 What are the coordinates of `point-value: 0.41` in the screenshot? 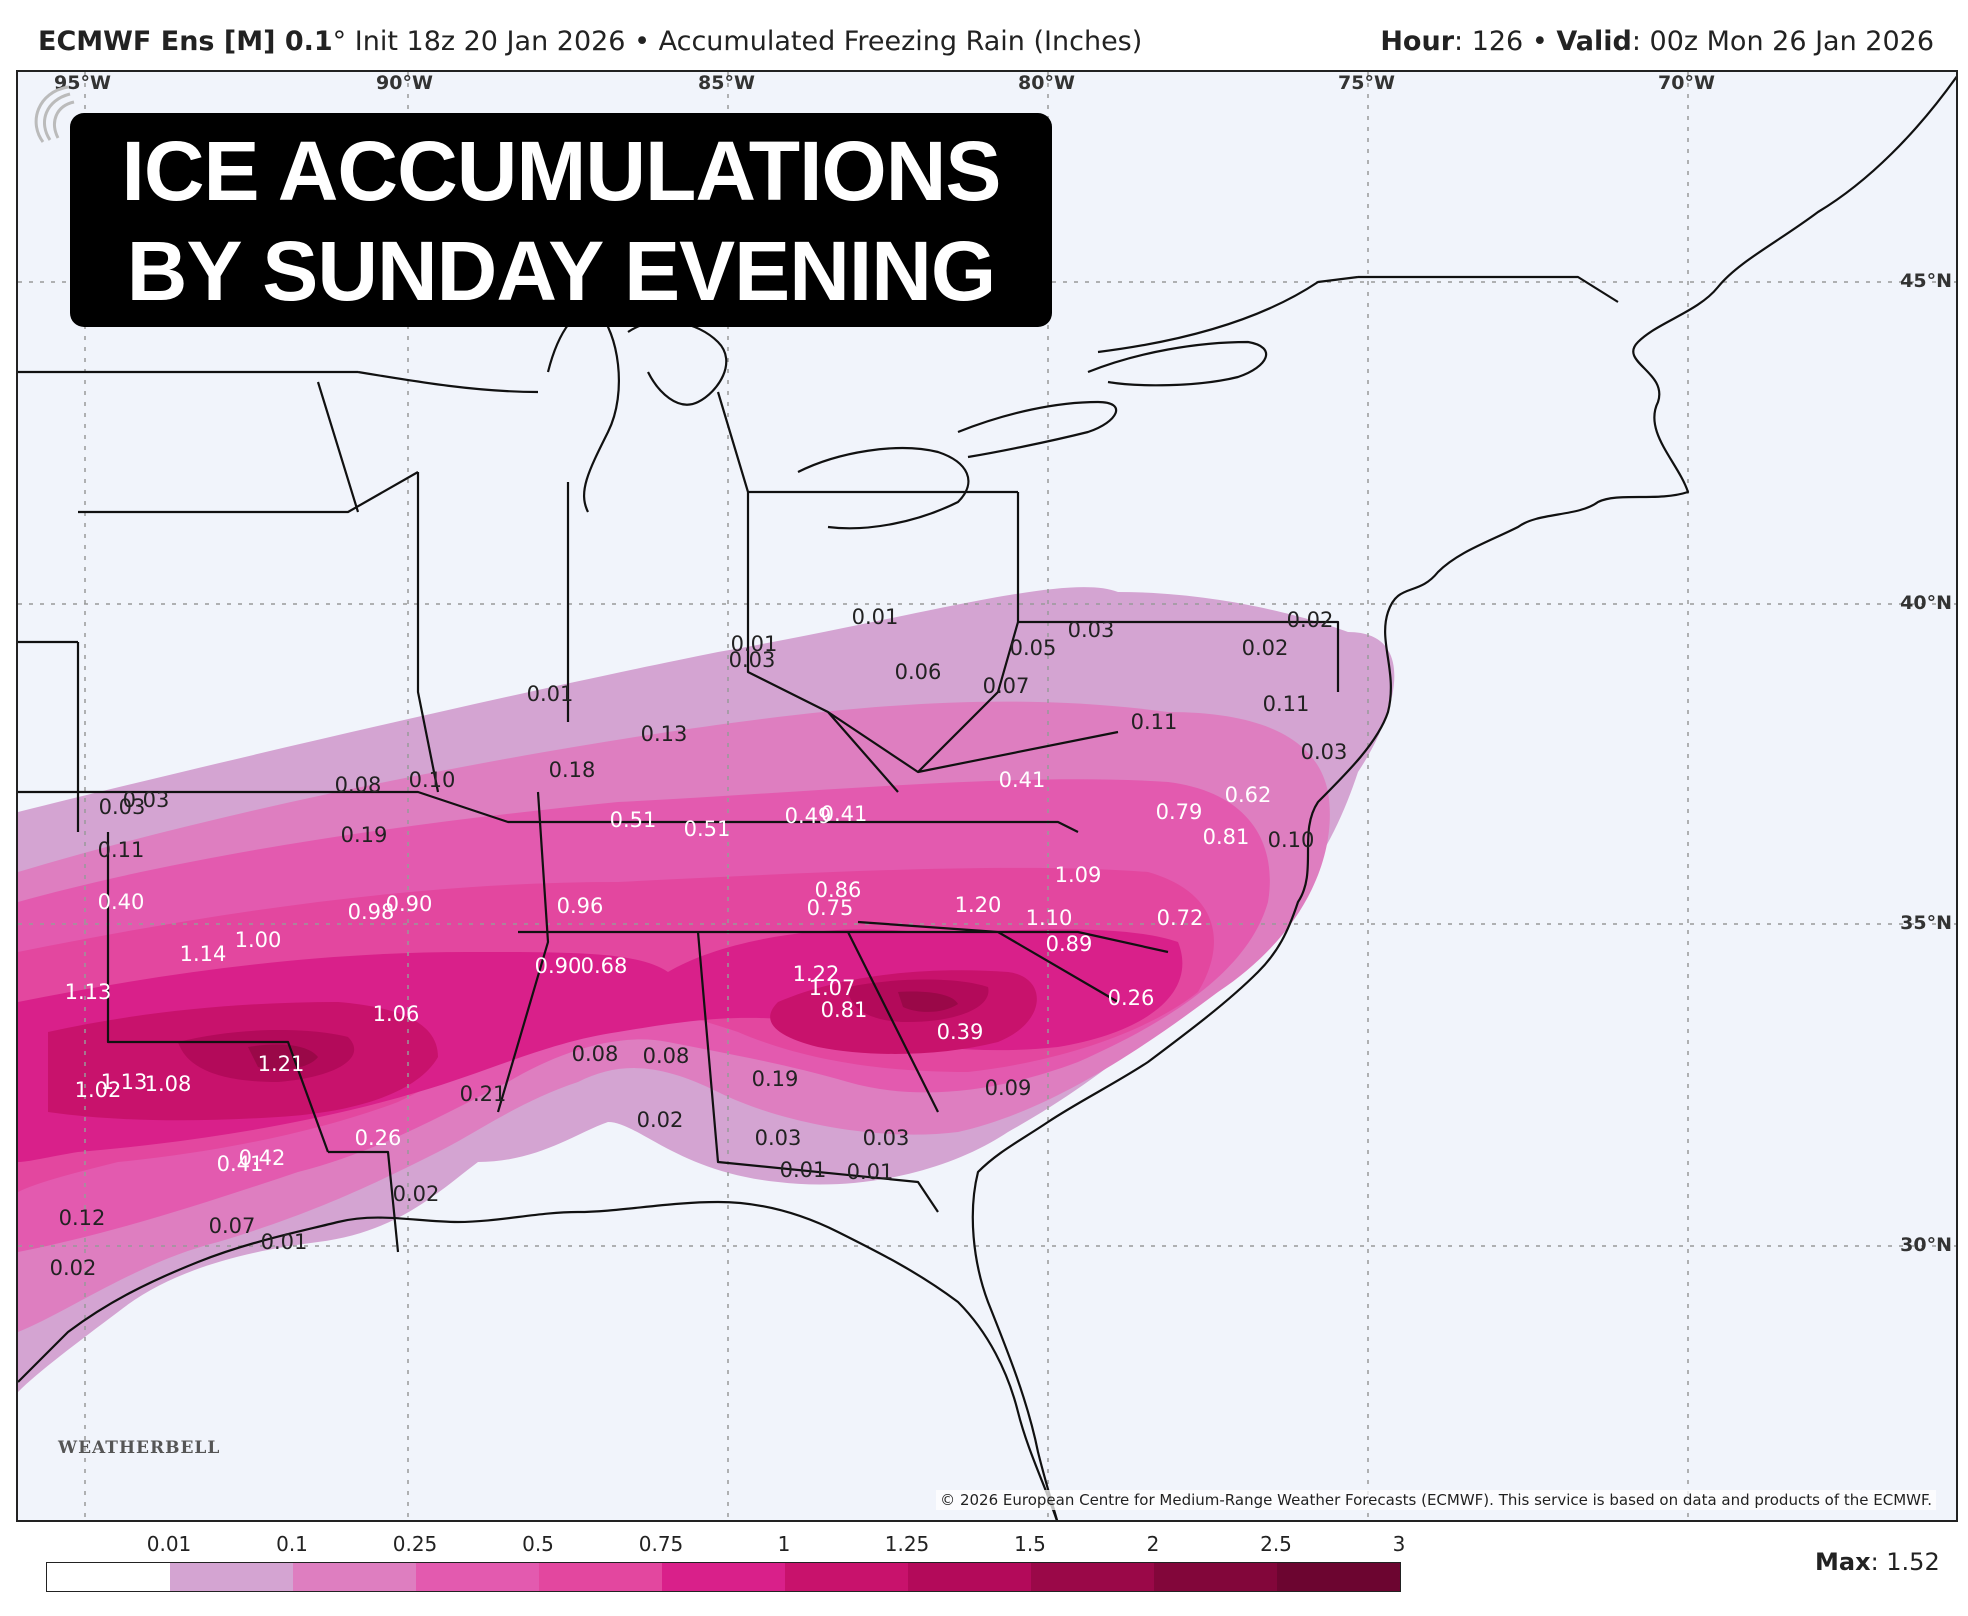 It's located at (240, 1164).